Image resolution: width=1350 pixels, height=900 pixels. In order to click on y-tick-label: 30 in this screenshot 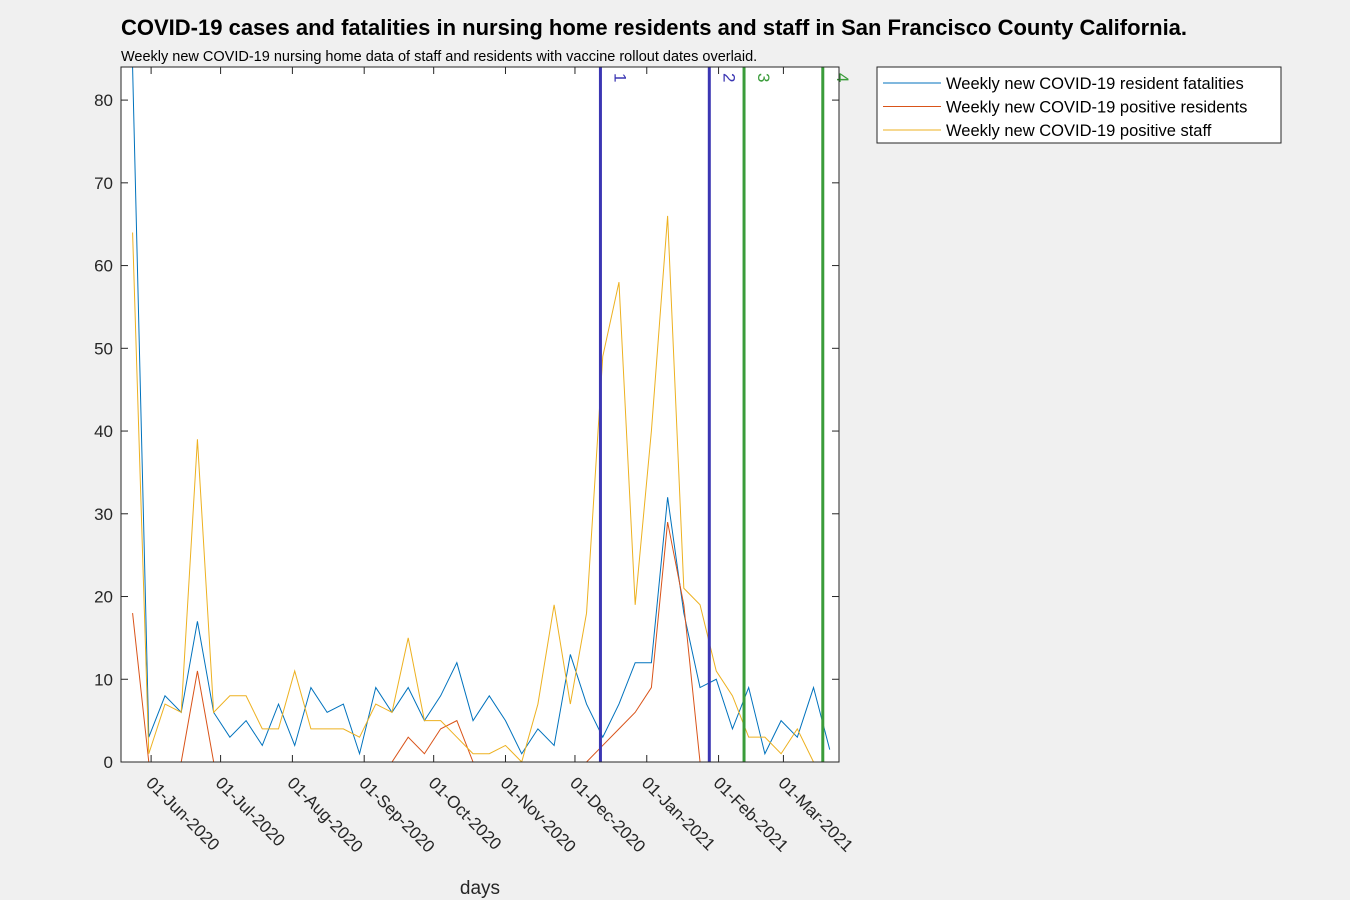, I will do `click(103, 514)`.